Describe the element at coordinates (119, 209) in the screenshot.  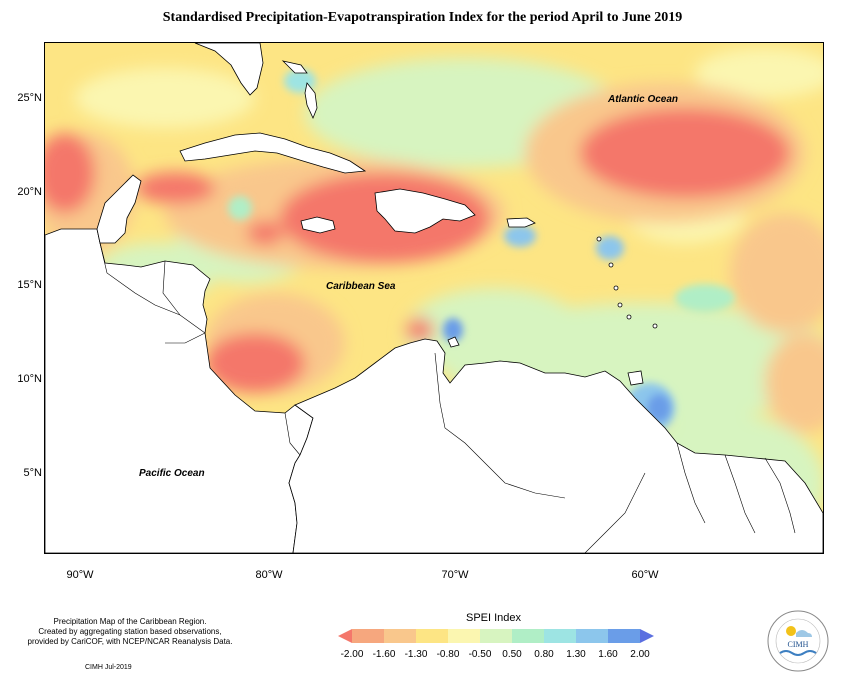
I see `land-yucatan` at that location.